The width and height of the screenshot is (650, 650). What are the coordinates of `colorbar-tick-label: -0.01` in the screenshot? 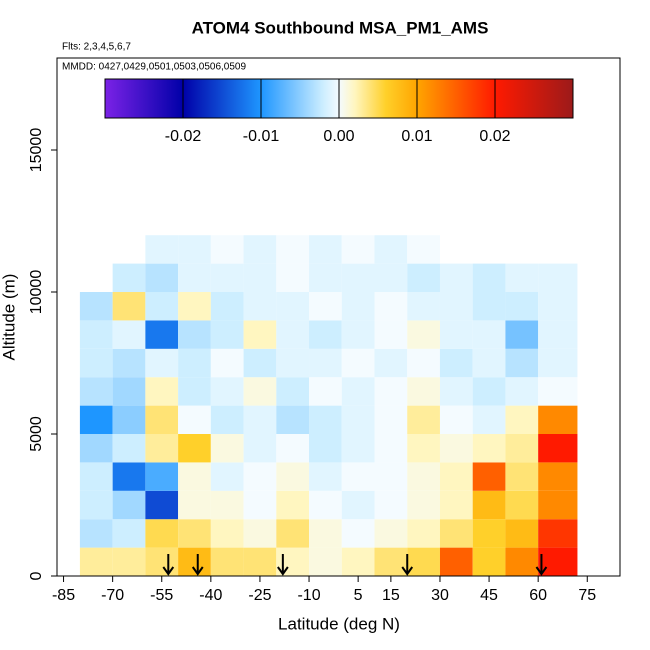 It's located at (261, 136).